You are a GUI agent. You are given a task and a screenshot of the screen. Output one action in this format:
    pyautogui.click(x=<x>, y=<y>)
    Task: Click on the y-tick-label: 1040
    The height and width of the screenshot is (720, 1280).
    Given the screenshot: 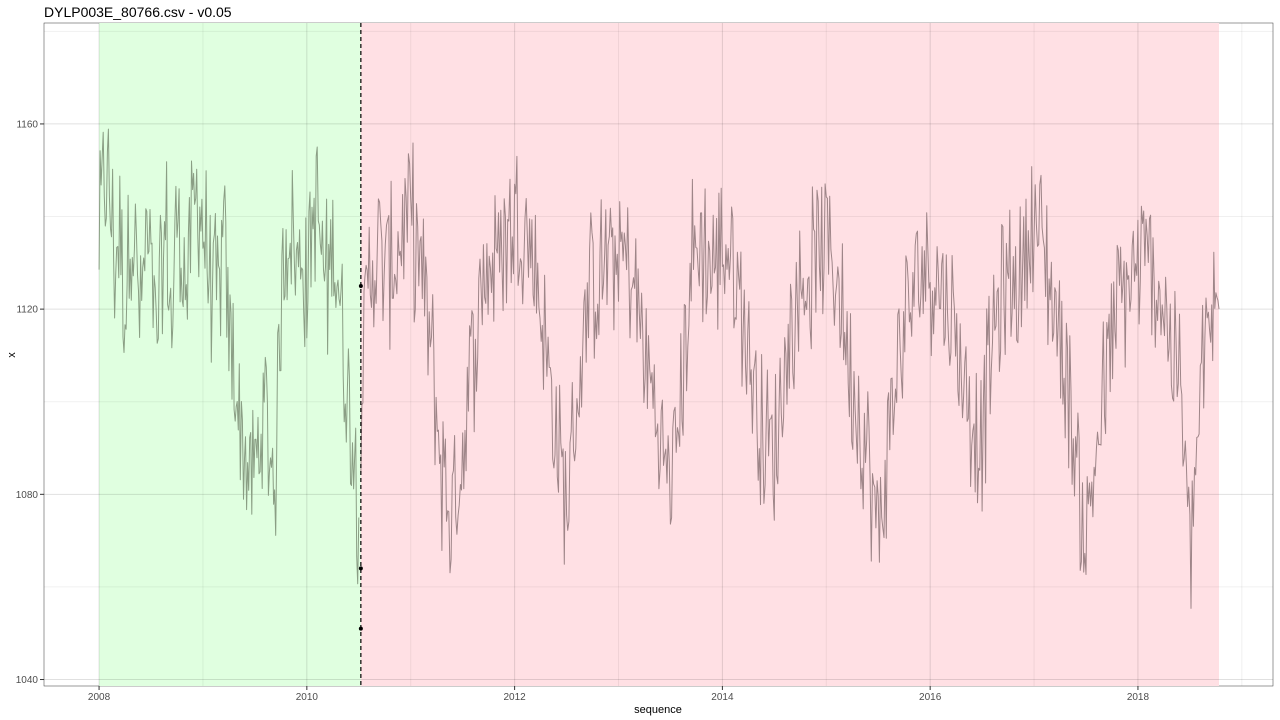 What is the action you would take?
    pyautogui.click(x=27, y=680)
    